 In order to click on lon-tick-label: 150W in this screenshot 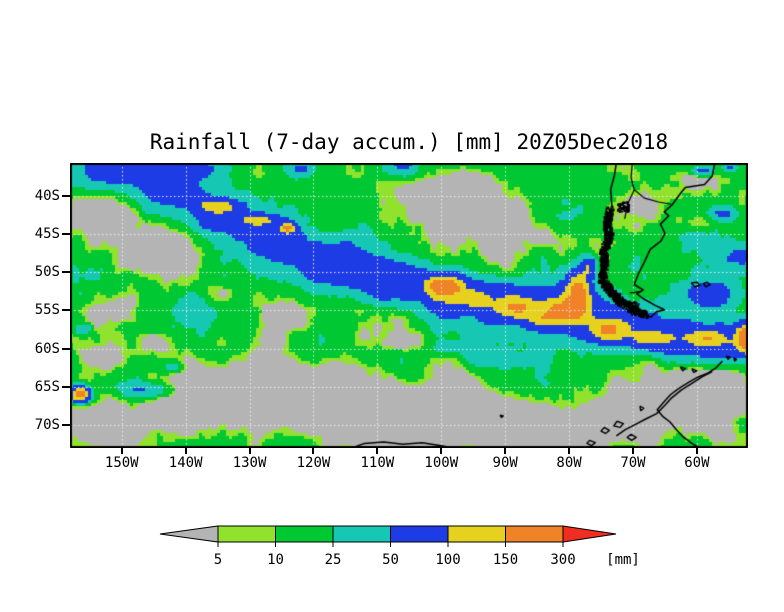, I will do `click(121, 463)`.